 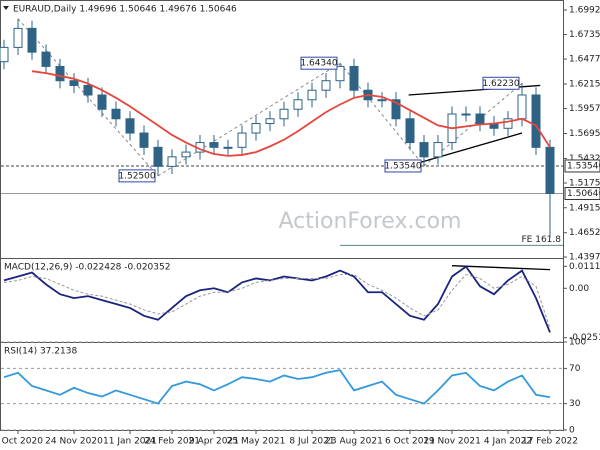 I want to click on x-tick-label: 24 Feb 2021, so click(x=172, y=442).